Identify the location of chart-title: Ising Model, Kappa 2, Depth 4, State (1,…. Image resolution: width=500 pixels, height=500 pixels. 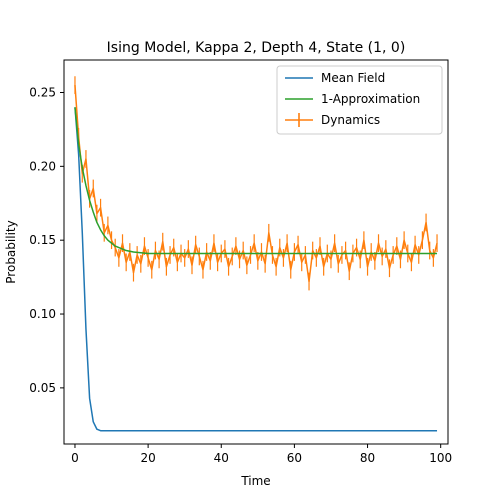
(256, 48).